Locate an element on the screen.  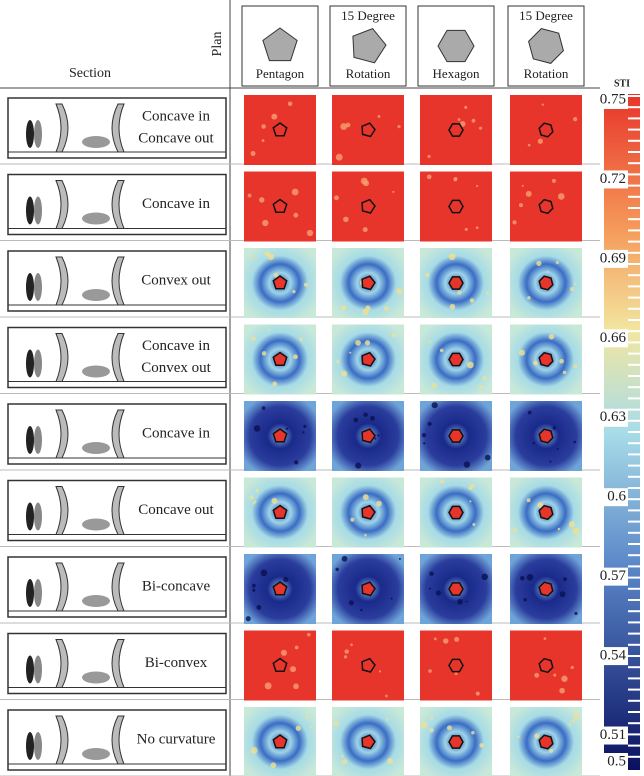
plan-label: Rotation is located at coordinates (368, 73).